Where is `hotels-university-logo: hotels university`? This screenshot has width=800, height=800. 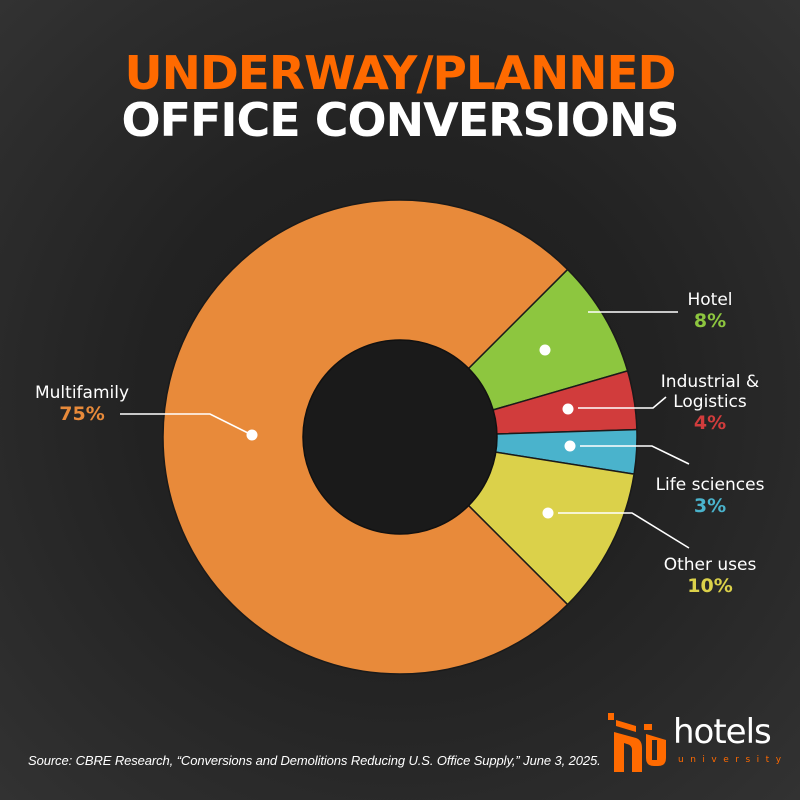
hotels-university-logo: hotels university is located at coordinates (696, 741).